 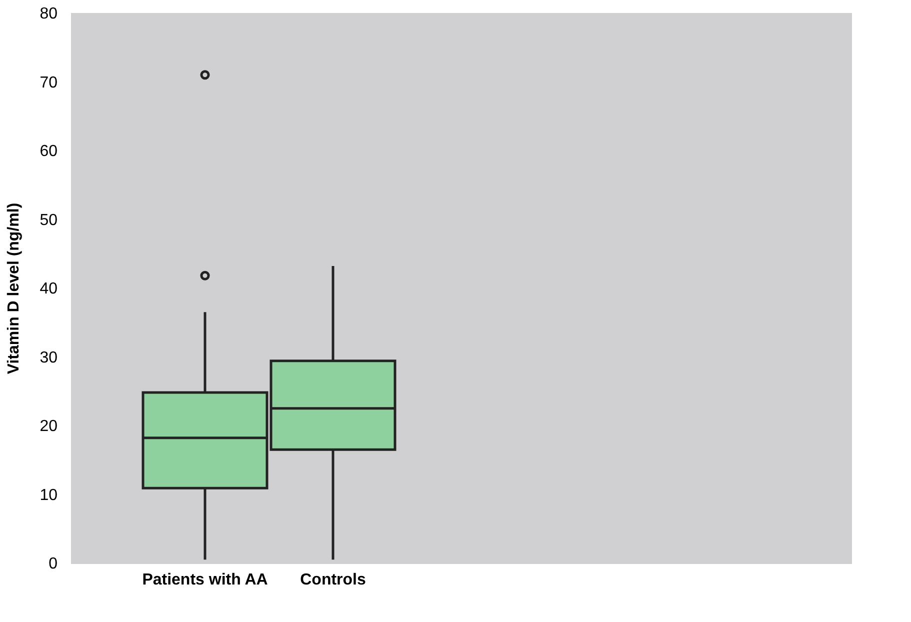 What do you see at coordinates (49, 151) in the screenshot?
I see `y-tick-label: 60` at bounding box center [49, 151].